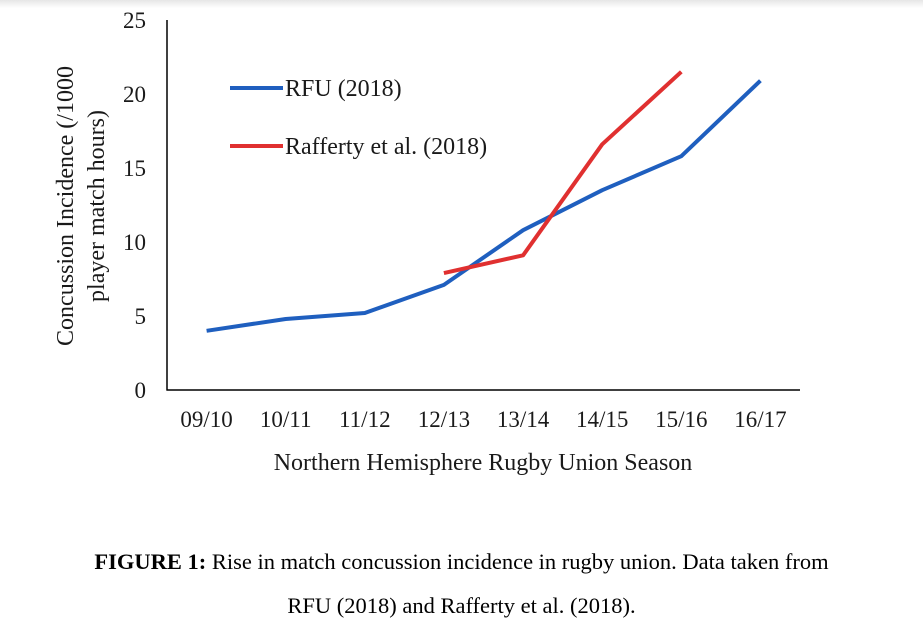 This screenshot has width=923, height=629. Describe the element at coordinates (66, 206) in the screenshot. I see `y-axis-title-line1: Concussion Incidence (/1000` at that location.